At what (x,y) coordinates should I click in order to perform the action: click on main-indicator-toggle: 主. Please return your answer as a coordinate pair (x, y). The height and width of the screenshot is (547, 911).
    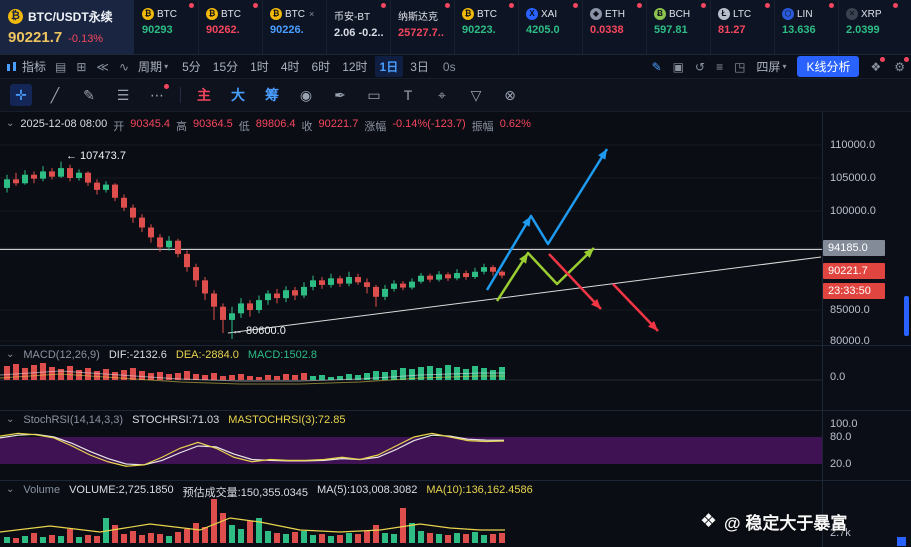
    Looking at the image, I should click on (204, 95).